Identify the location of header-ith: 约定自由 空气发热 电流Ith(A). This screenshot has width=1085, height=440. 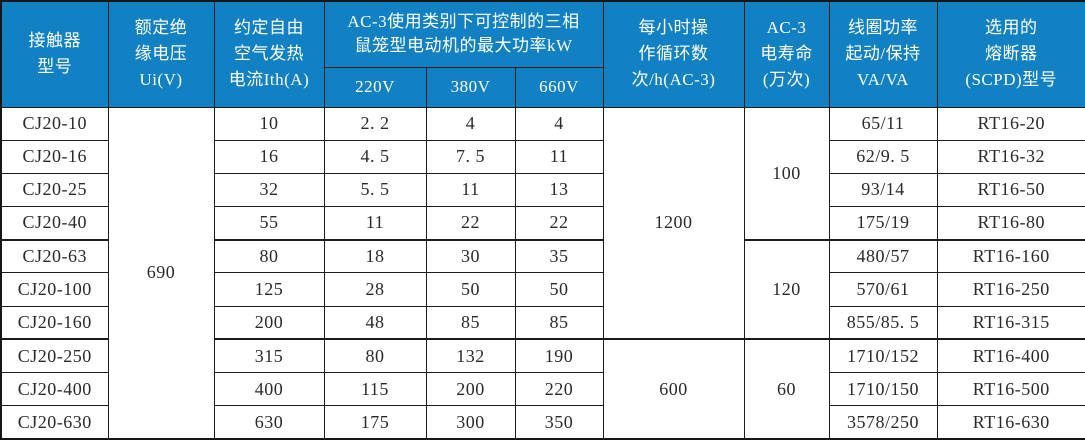
(269, 54).